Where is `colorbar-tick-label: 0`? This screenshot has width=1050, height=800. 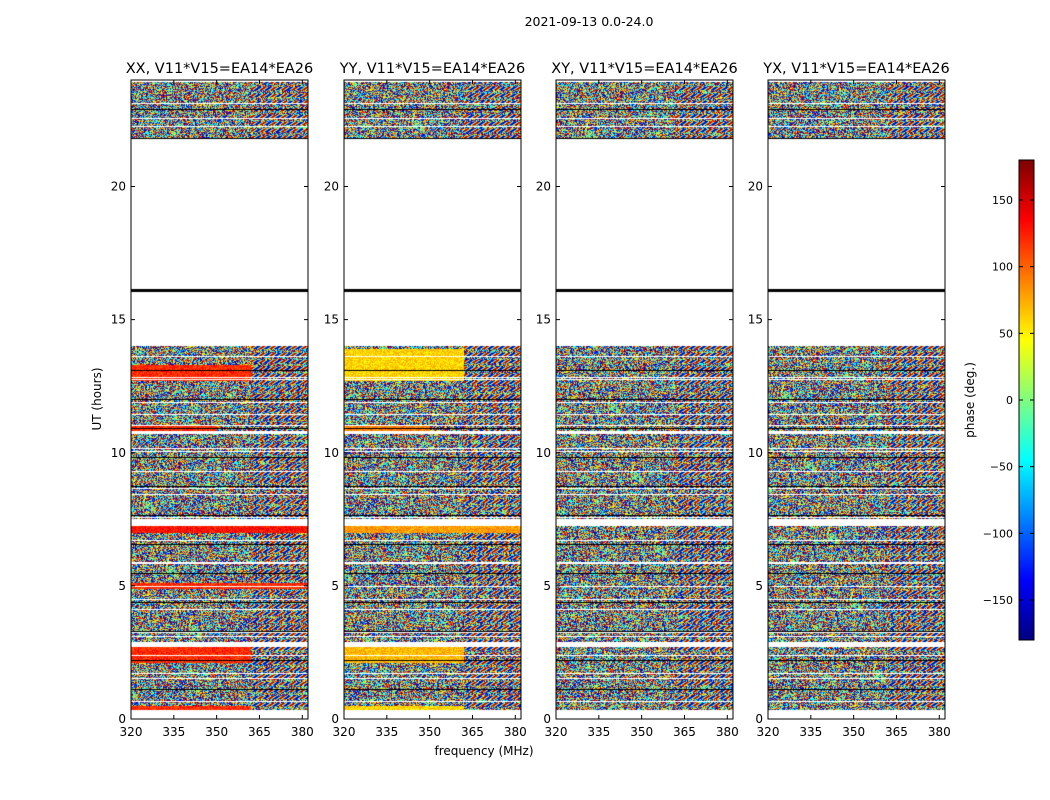 colorbar-tick-label: 0 is located at coordinates (1009, 400).